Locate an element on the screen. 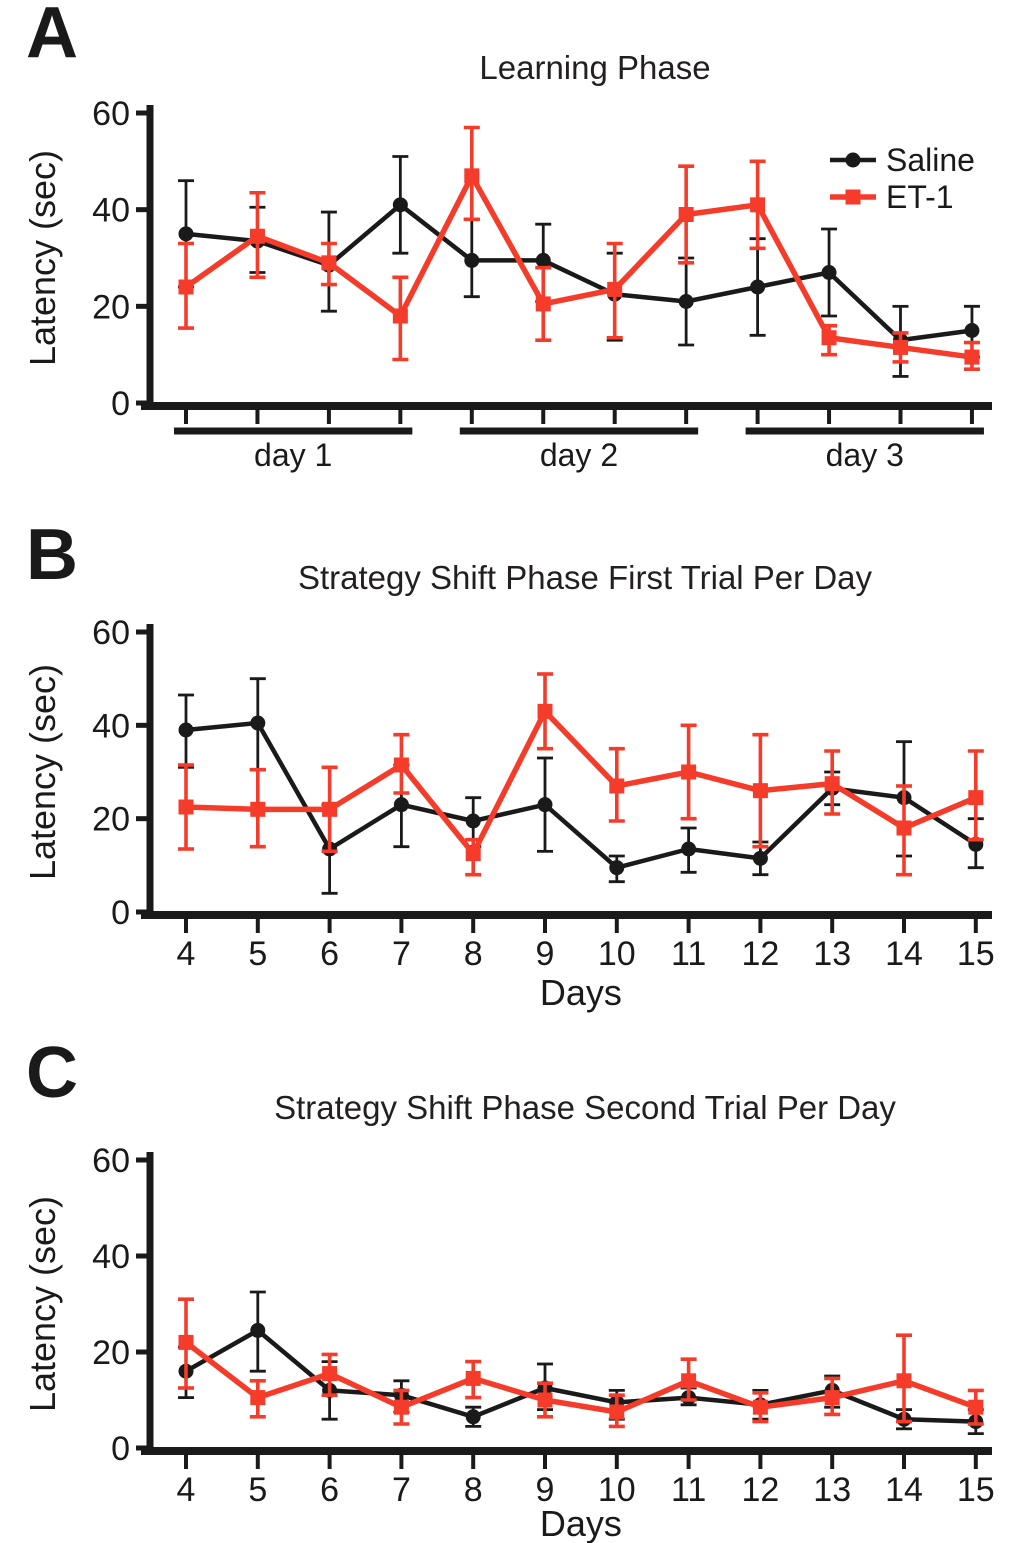  panel-letter-b: B is located at coordinates (52, 555).